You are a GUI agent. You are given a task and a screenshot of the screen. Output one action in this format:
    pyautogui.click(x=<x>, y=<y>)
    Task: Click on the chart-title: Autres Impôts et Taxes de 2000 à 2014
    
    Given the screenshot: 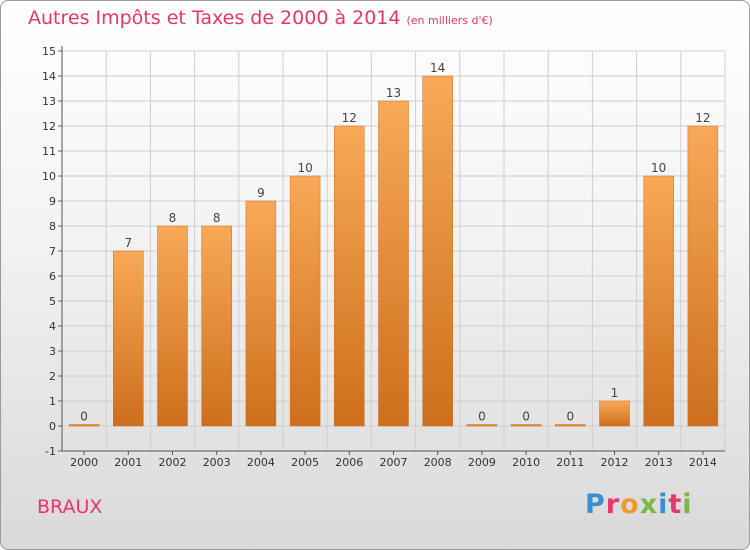 What is the action you would take?
    pyautogui.click(x=214, y=18)
    